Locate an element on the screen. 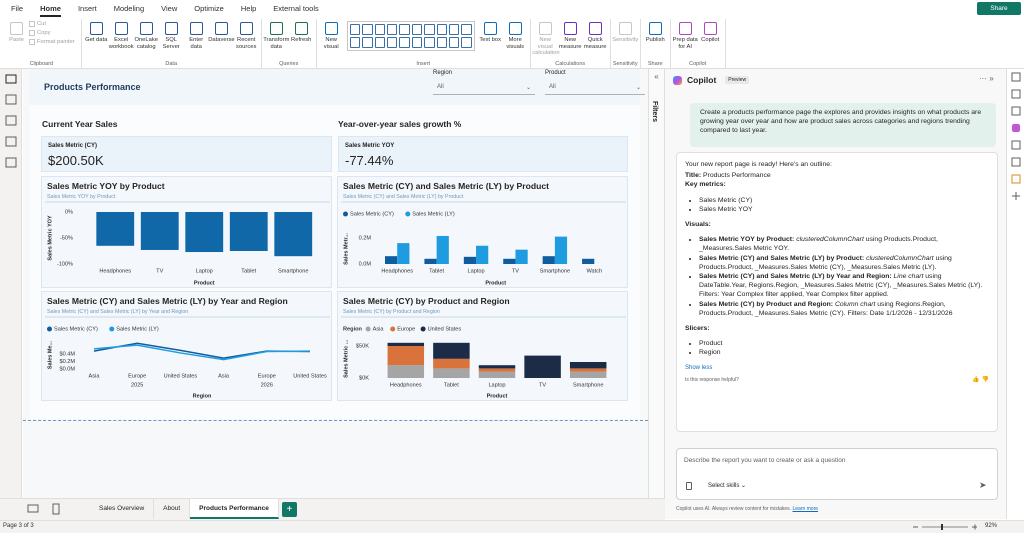  add-icon is located at coordinates (1016, 196).